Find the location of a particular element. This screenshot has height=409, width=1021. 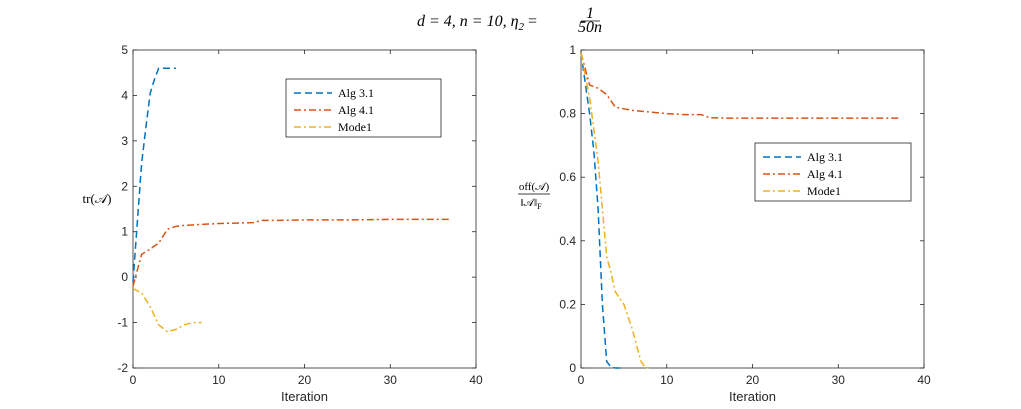

left-xtick-label: 30 is located at coordinates (391, 380).